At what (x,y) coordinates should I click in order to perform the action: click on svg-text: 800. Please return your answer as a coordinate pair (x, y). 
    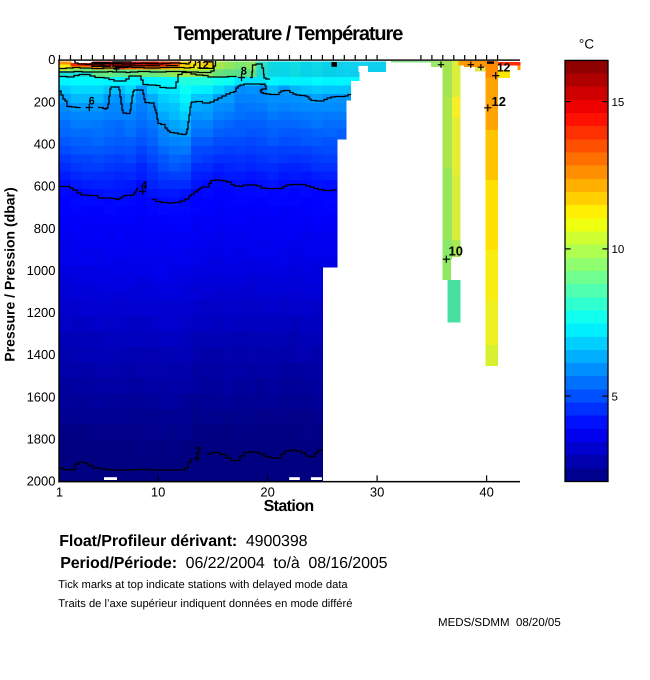
    Looking at the image, I should click on (45, 228).